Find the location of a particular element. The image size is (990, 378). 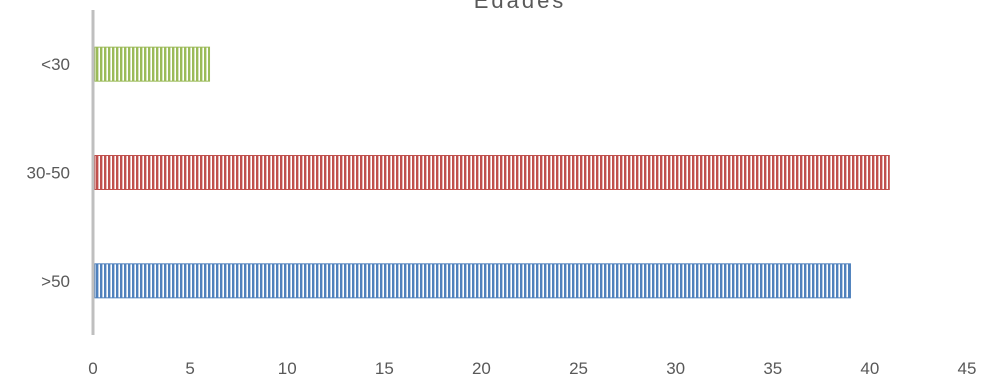

y-tick-label: >50 is located at coordinates (55, 281).